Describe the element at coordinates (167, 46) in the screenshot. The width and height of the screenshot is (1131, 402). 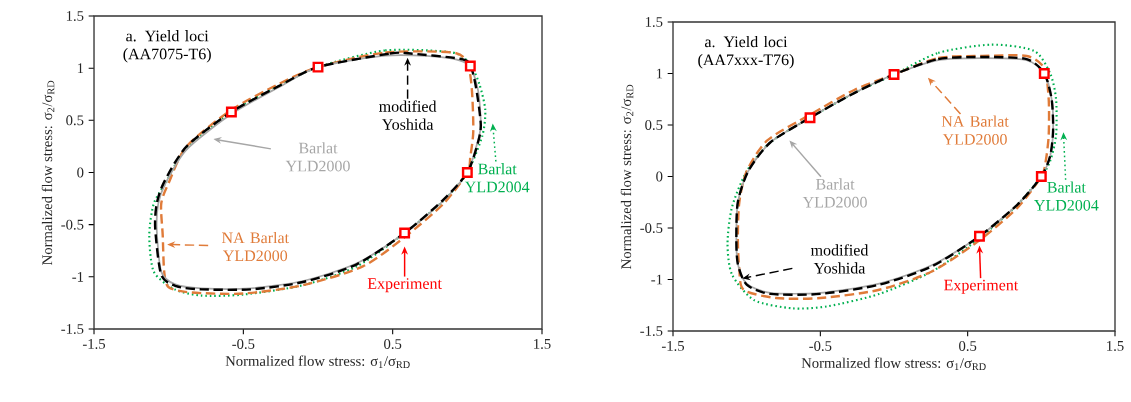
I see `text: a. Yield loci (AA7075-T6)` at that location.